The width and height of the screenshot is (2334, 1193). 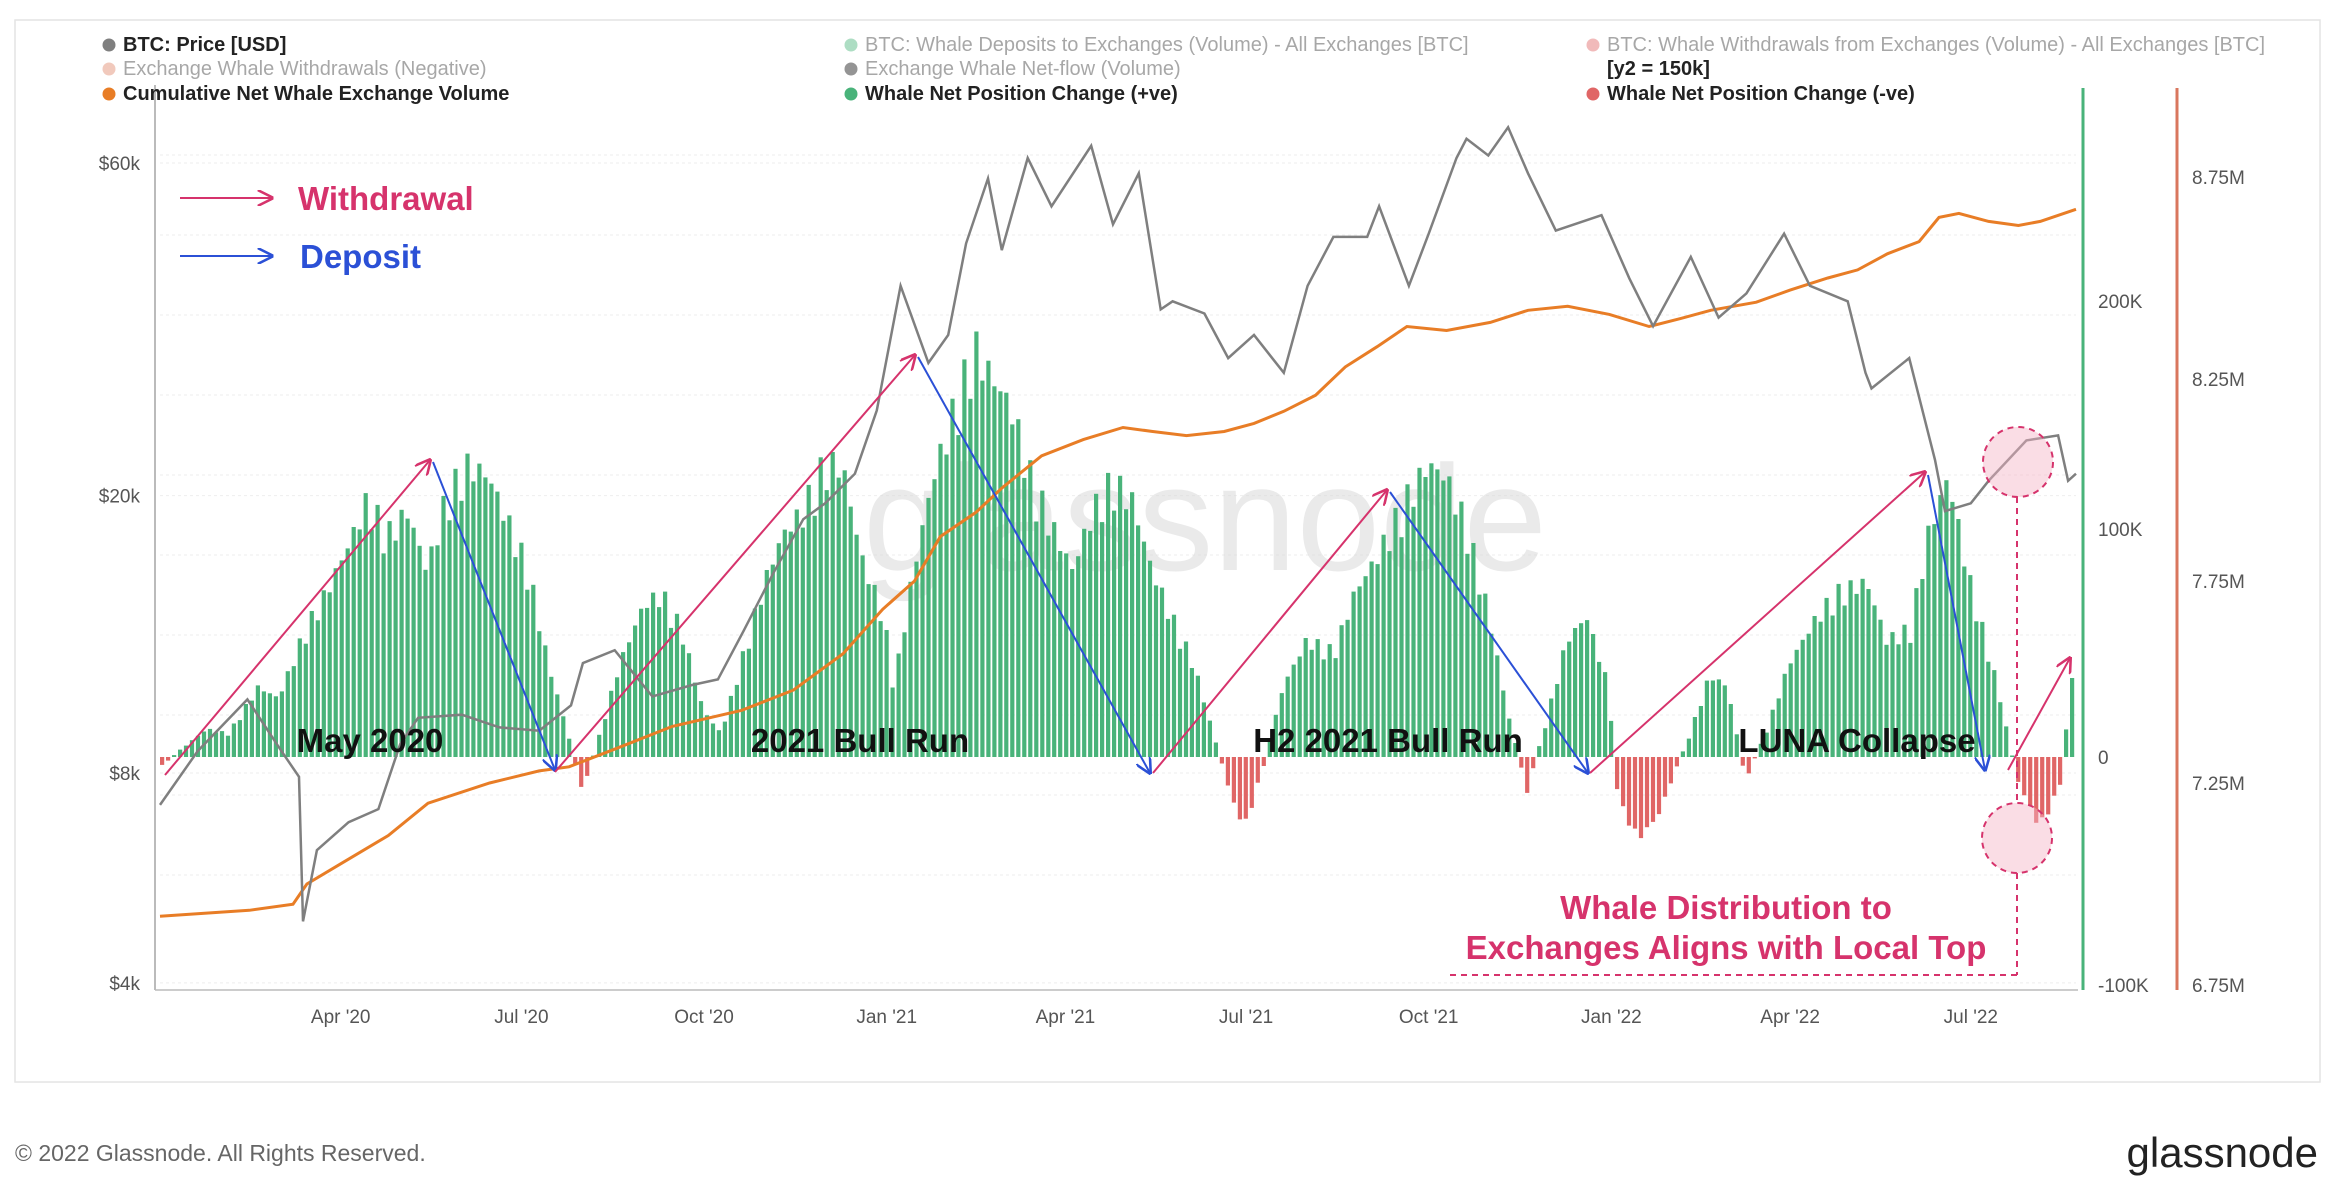 I want to click on x-tick-9: Jul '22, so click(x=1971, y=1017).